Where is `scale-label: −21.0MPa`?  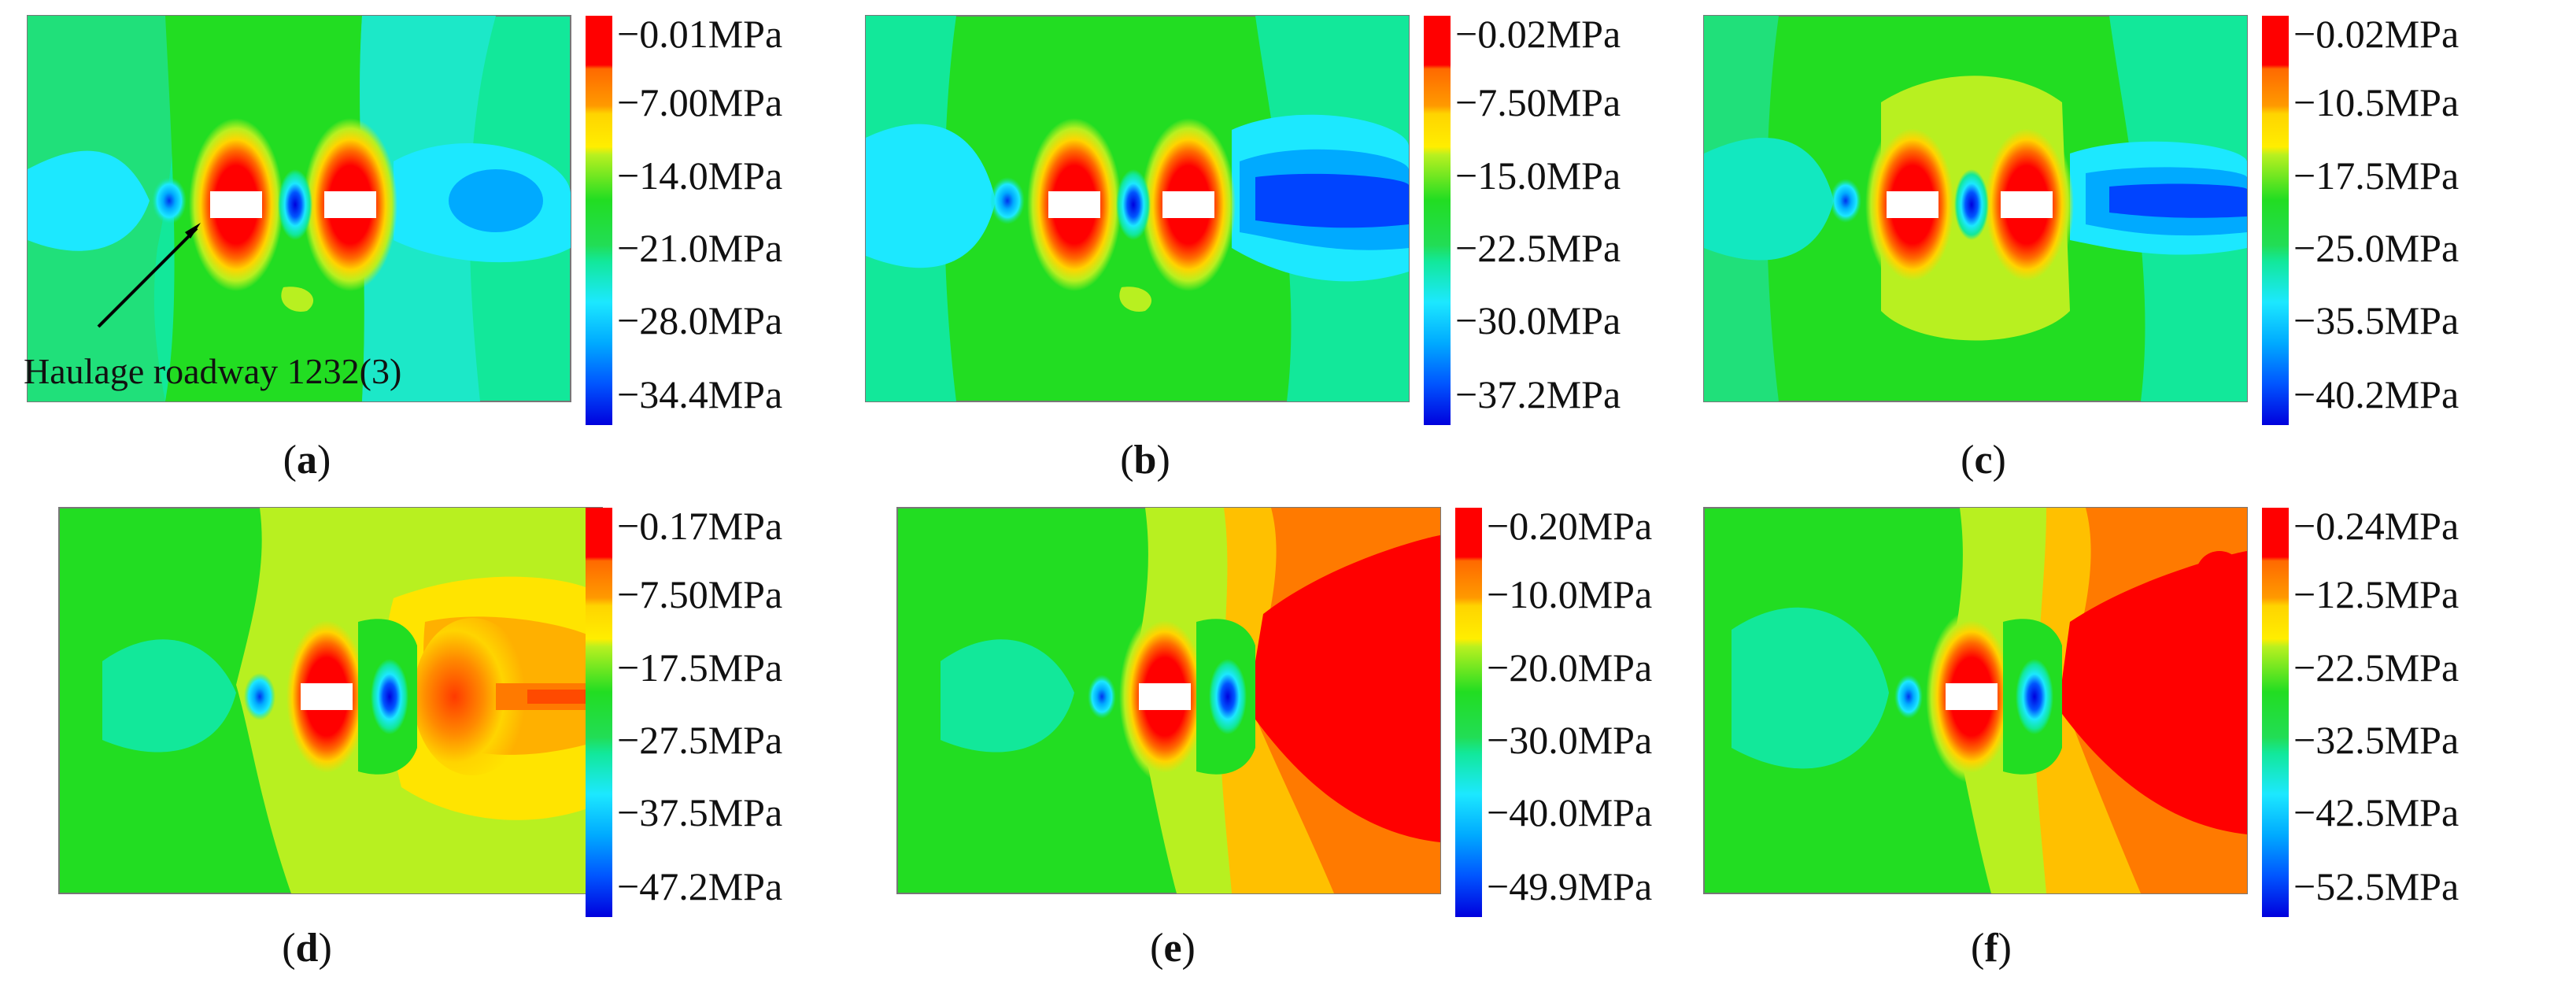
scale-label: −21.0MPa is located at coordinates (700, 248).